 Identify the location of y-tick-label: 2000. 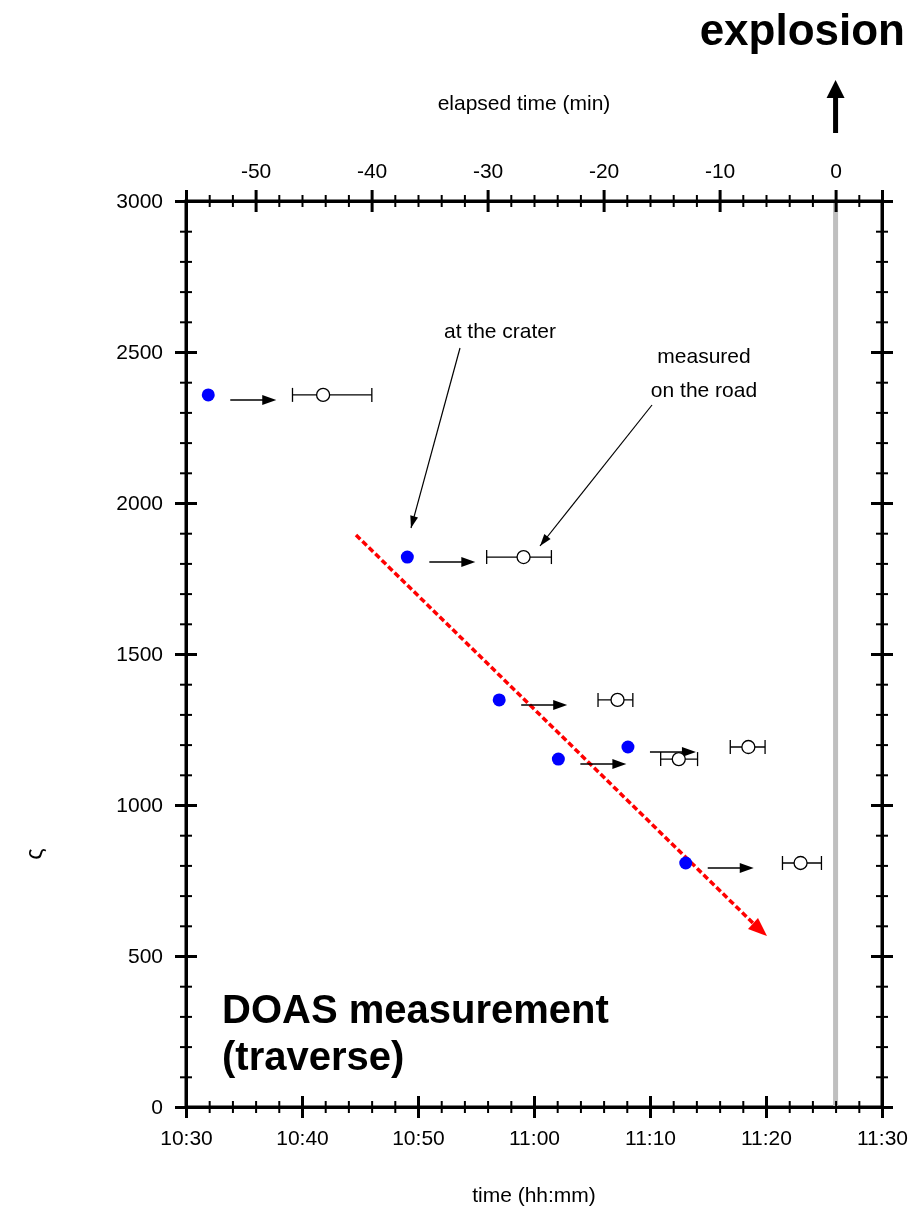
(139, 503).